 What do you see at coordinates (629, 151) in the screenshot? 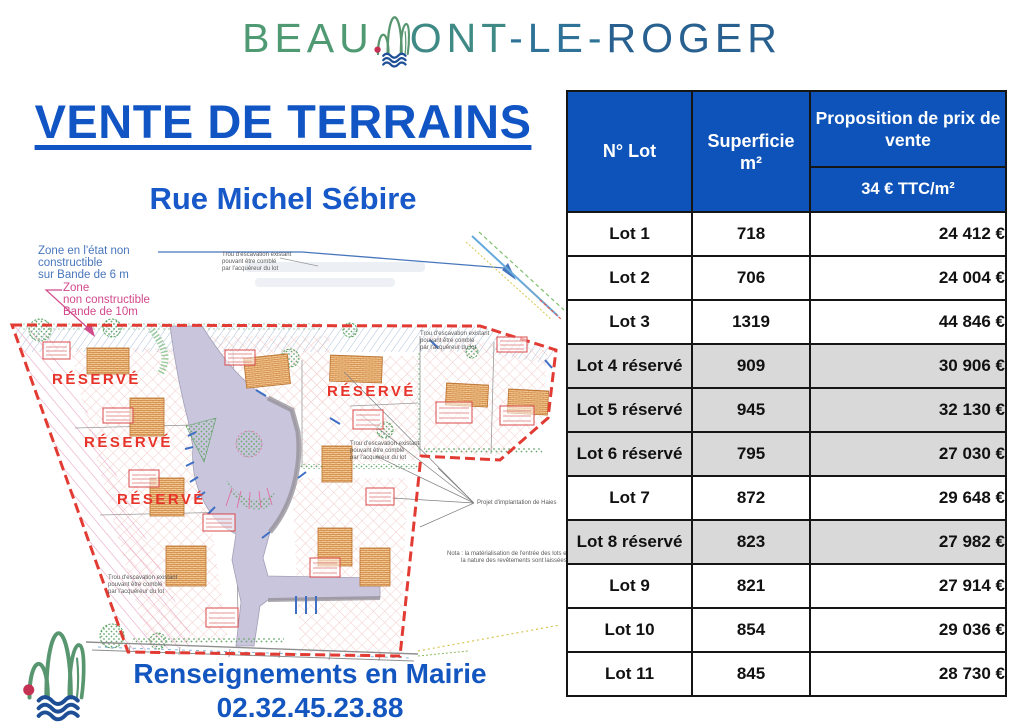
I see `header-lot: N° Lot` at bounding box center [629, 151].